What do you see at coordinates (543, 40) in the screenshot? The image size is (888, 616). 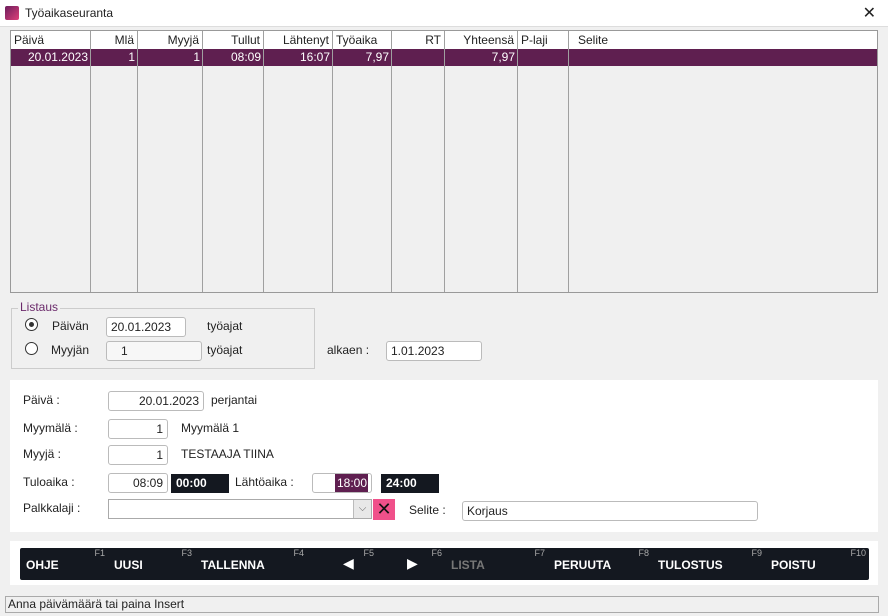 I see `column-header: P-laji` at bounding box center [543, 40].